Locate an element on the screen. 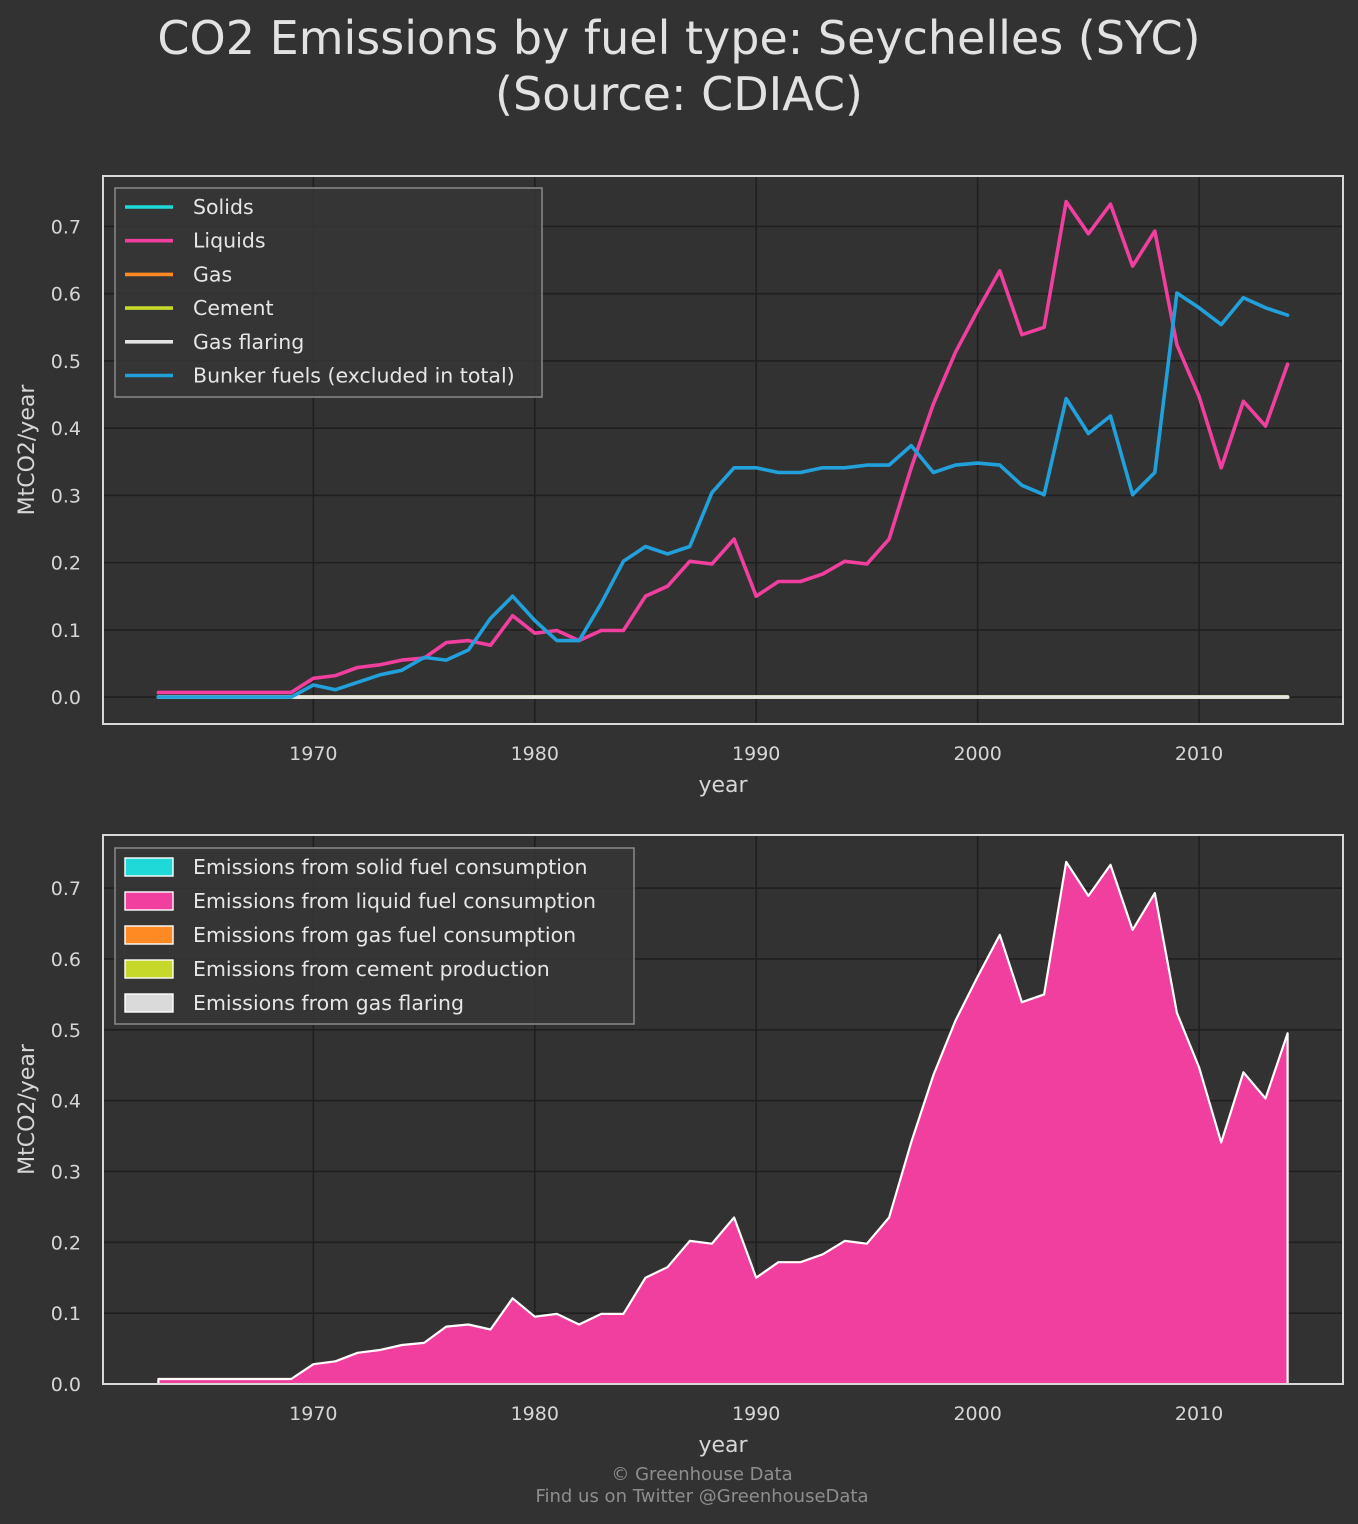  legend-label: Gas flaring is located at coordinates (248, 342).